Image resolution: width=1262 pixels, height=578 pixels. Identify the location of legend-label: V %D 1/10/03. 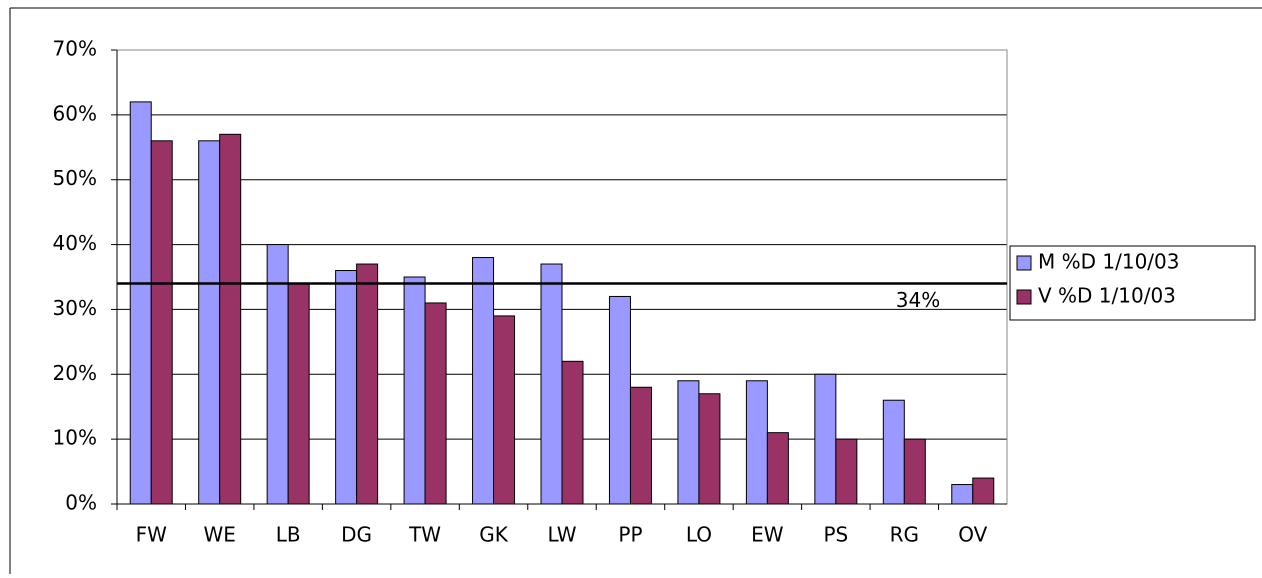
(1107, 296).